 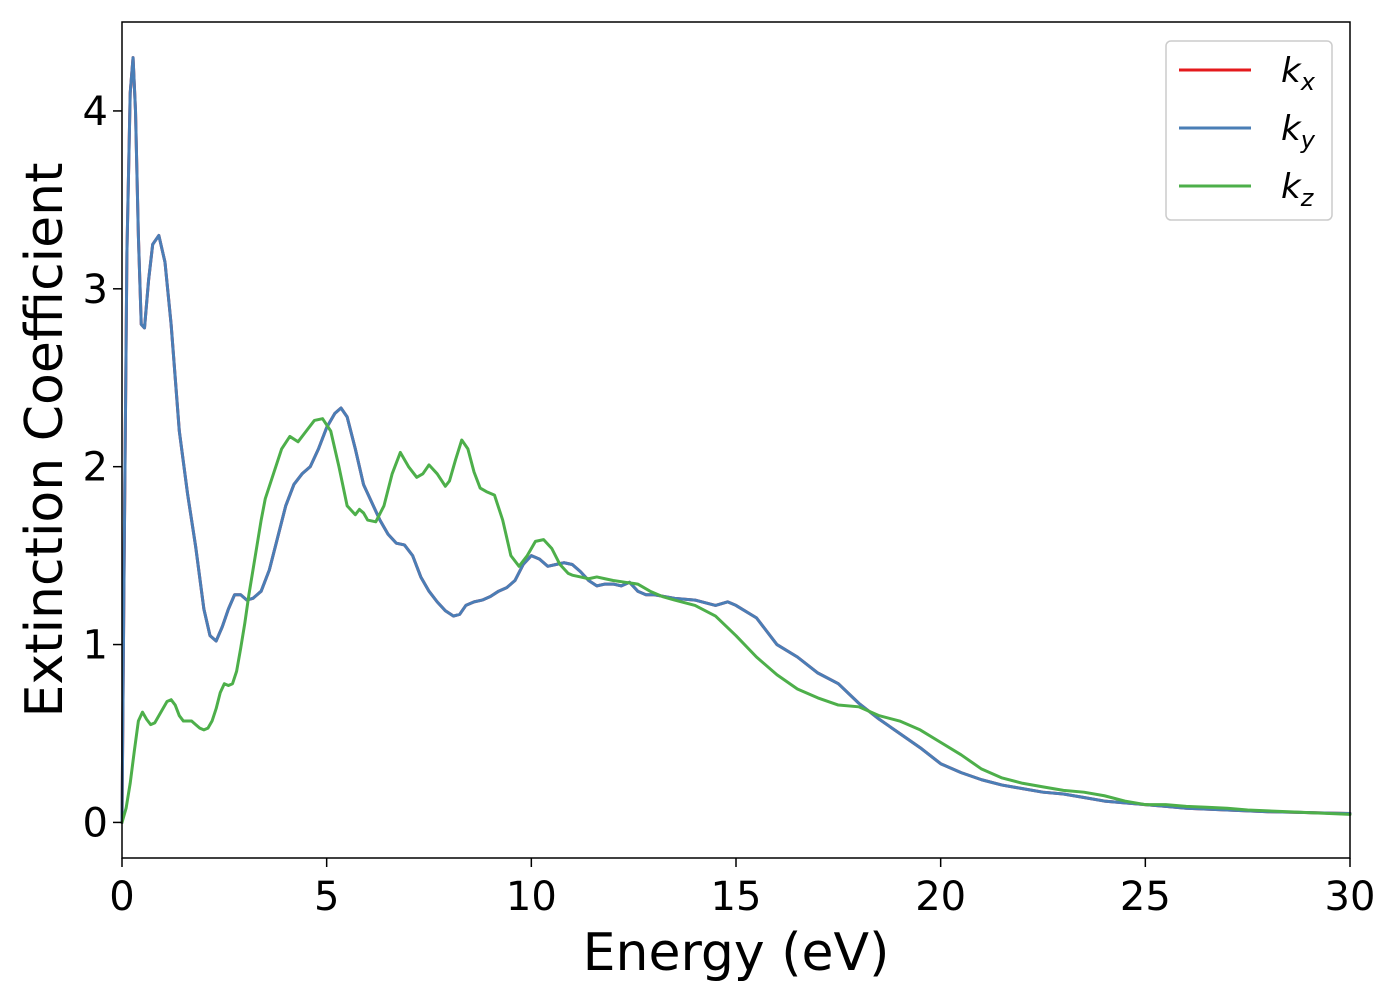 What do you see at coordinates (95, 112) in the screenshot?
I see `y-tick-label: 4` at bounding box center [95, 112].